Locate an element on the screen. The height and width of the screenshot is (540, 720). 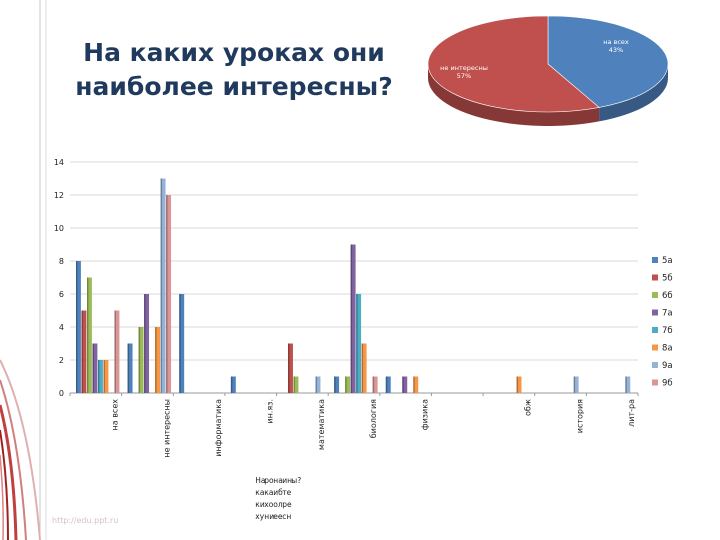
bar-shadow-7а-6 is located at coordinates (403, 384).